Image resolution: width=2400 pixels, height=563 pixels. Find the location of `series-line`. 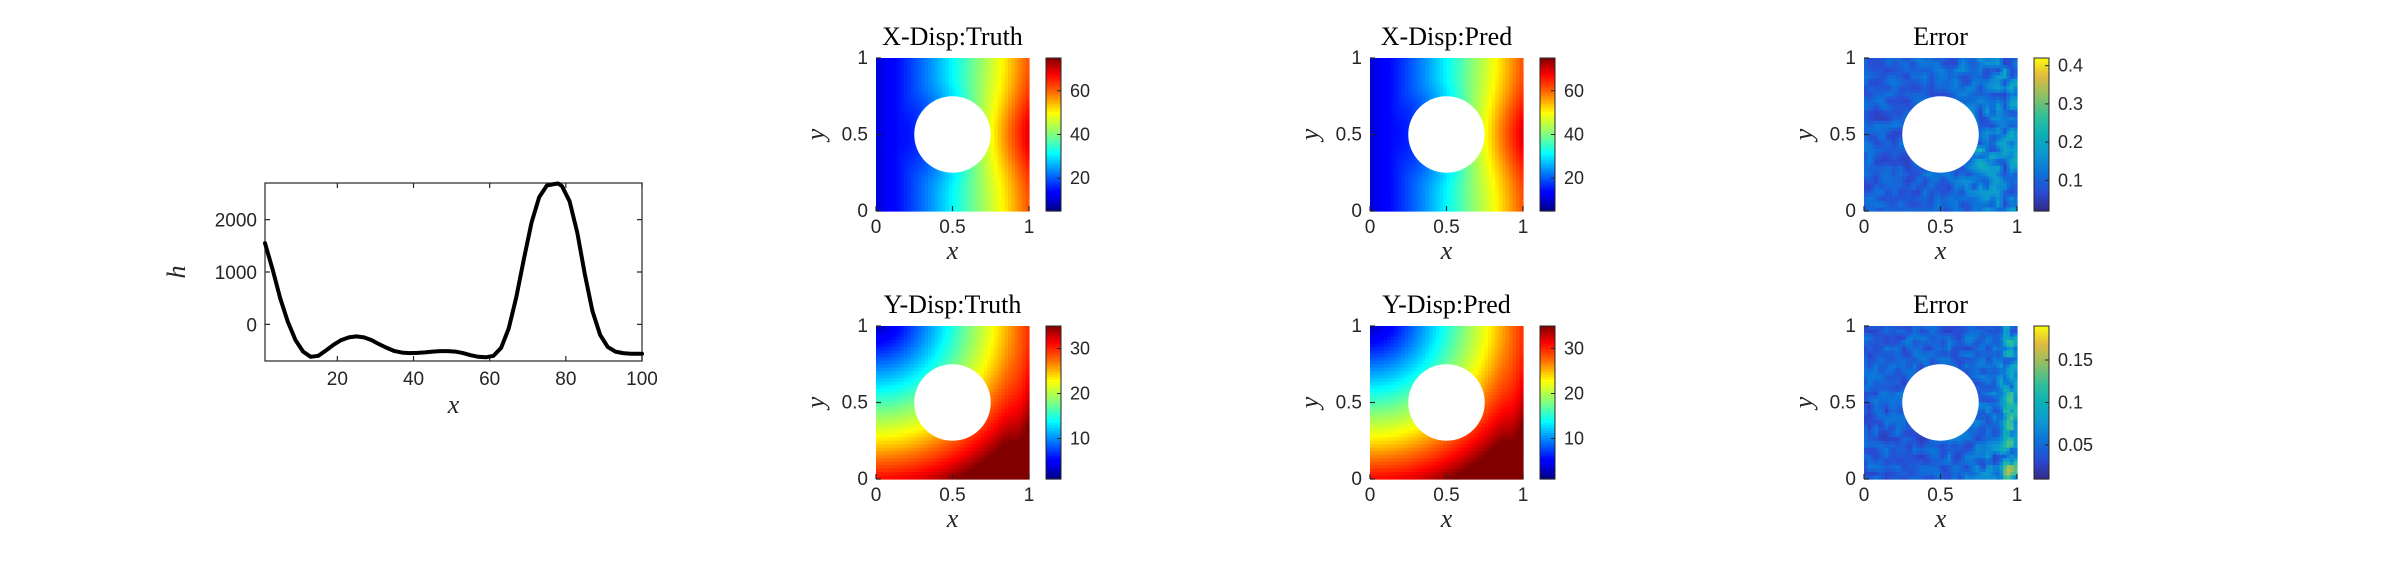

series-line is located at coordinates (453, 270).